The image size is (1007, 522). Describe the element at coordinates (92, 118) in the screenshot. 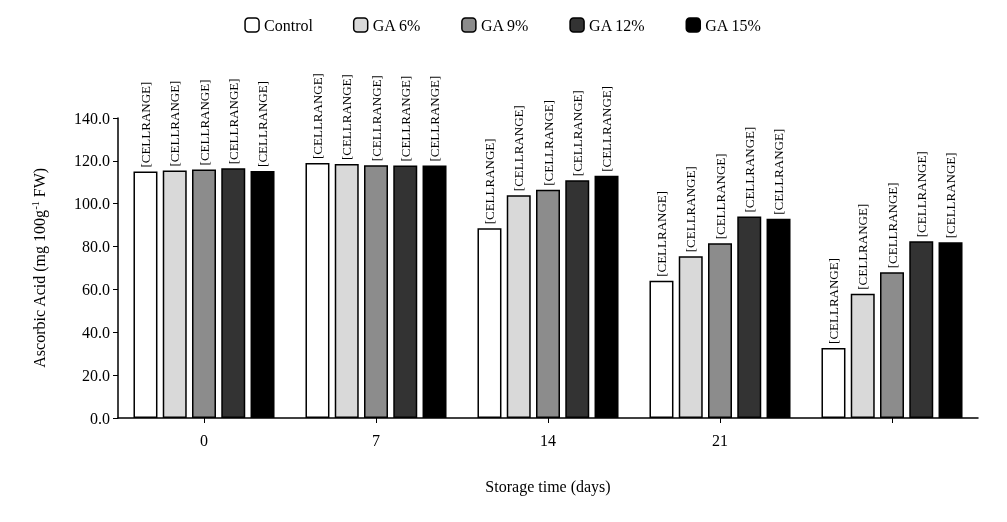

I see `y-tick-label: 140.0` at that location.